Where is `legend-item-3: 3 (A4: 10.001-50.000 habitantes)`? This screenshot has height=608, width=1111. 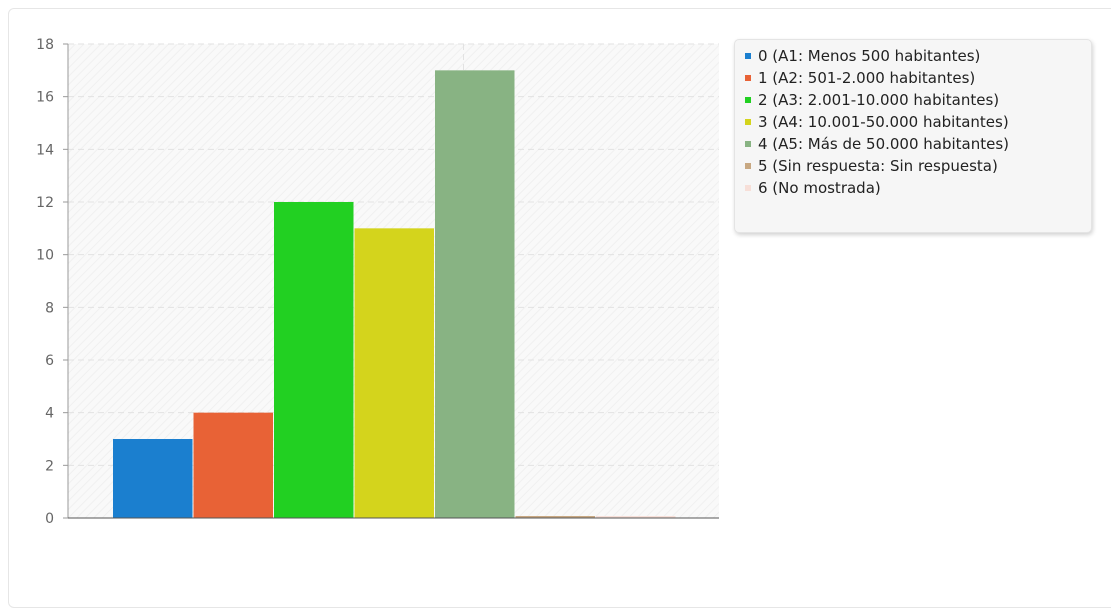
legend-item-3: 3 (A4: 10.001-50.000 habitantes) is located at coordinates (918, 122).